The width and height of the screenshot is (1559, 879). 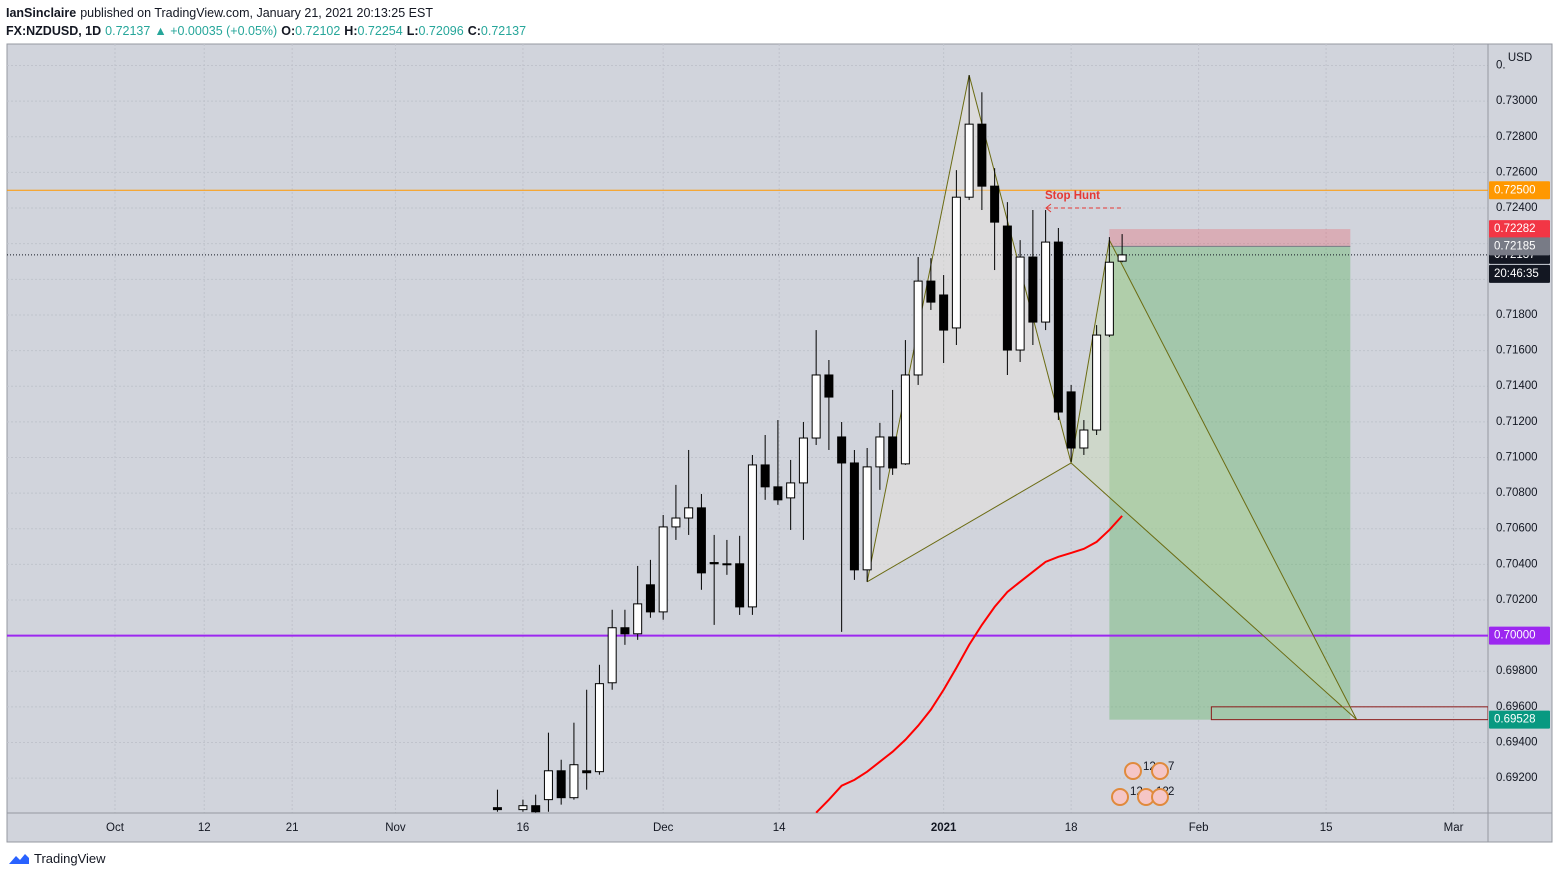 I want to click on y-tick-label: 0.72600, so click(x=1517, y=172).